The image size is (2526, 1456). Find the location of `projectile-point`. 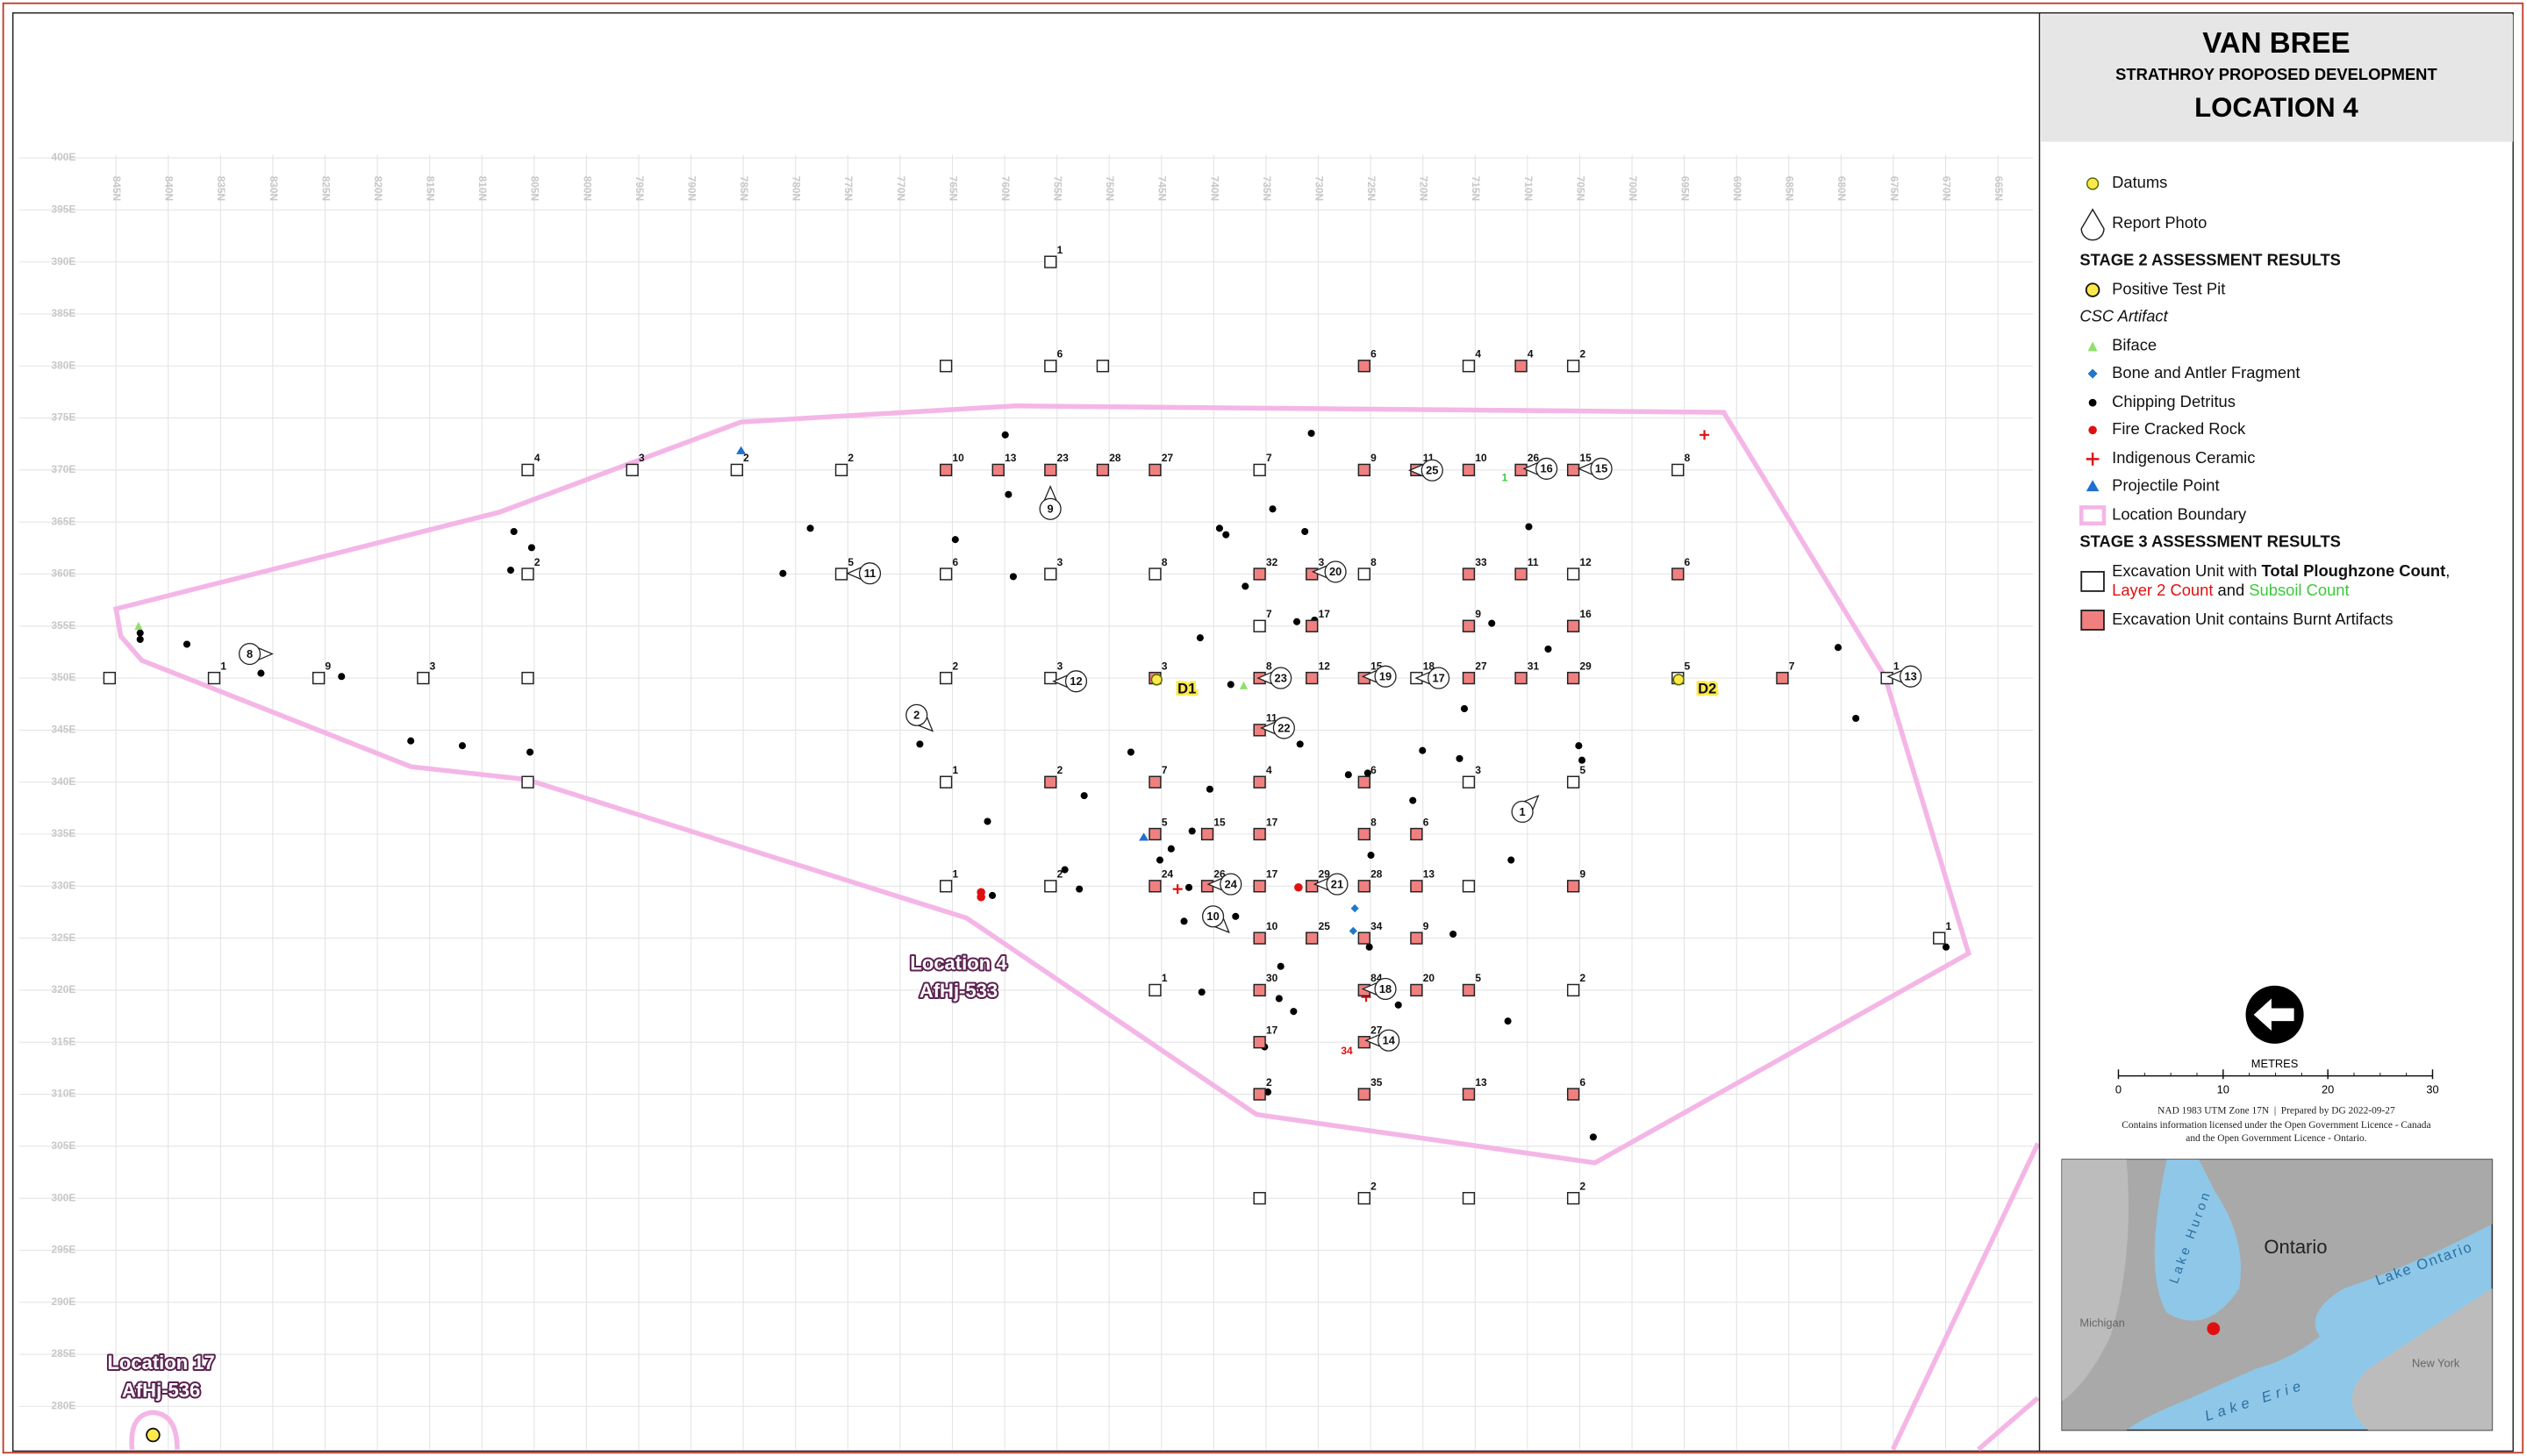

projectile-point is located at coordinates (741, 450).